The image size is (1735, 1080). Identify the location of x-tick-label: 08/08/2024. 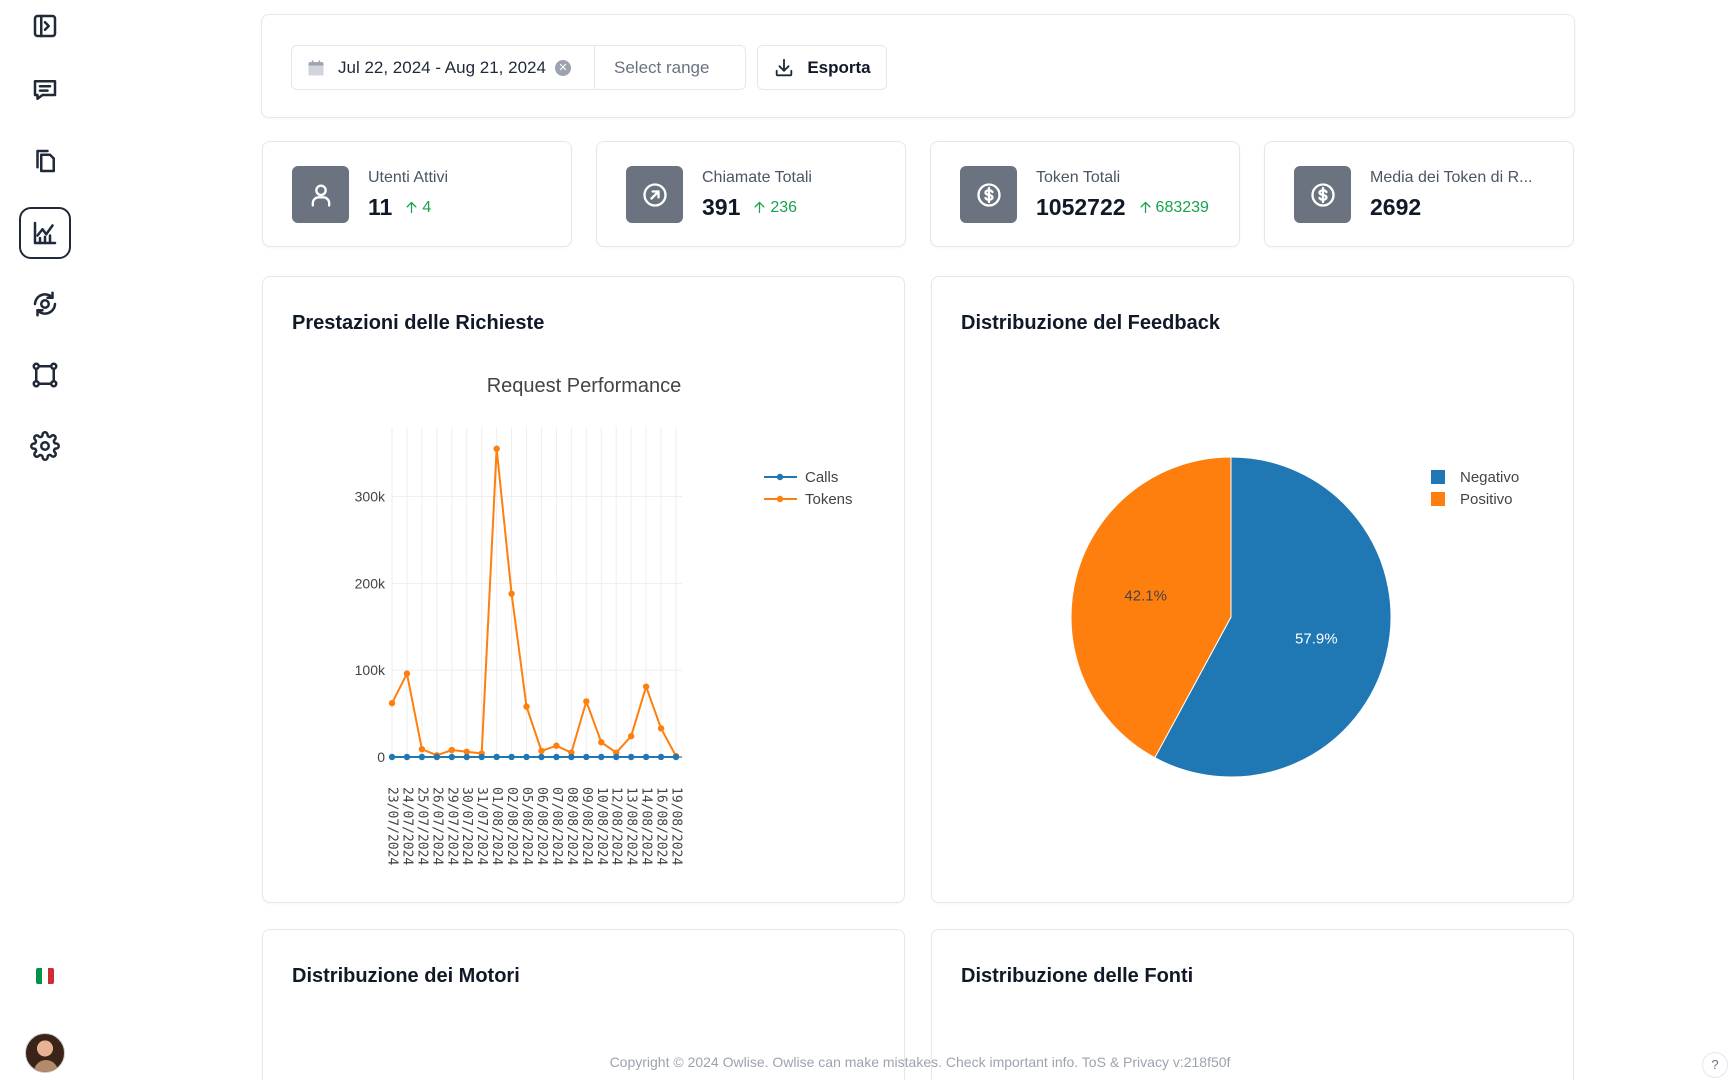
(571, 826).